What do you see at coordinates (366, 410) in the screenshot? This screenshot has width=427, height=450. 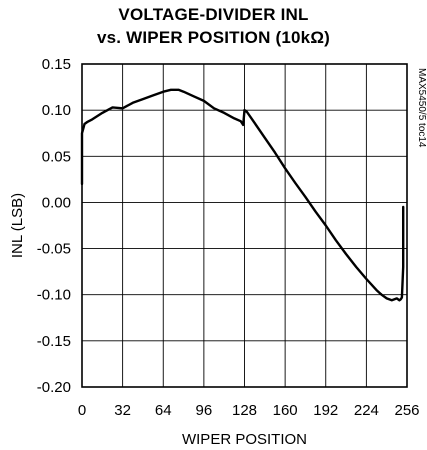 I see `x-tick-label: 224` at bounding box center [366, 410].